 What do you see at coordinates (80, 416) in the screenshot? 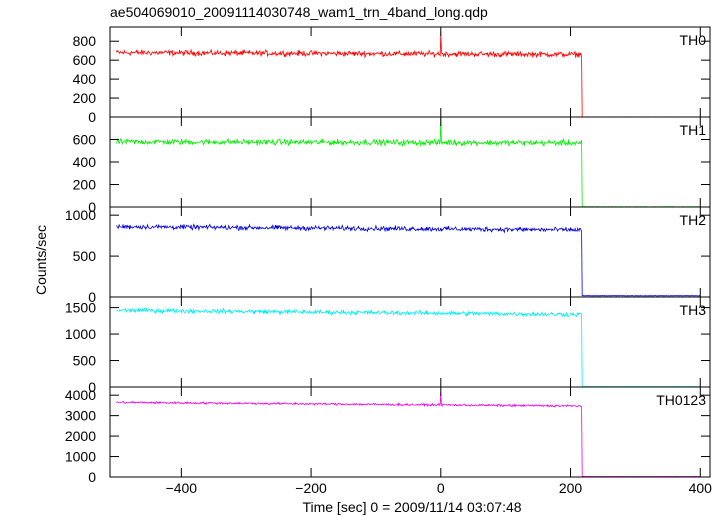
I see `y-tick-label: 3000` at bounding box center [80, 416].